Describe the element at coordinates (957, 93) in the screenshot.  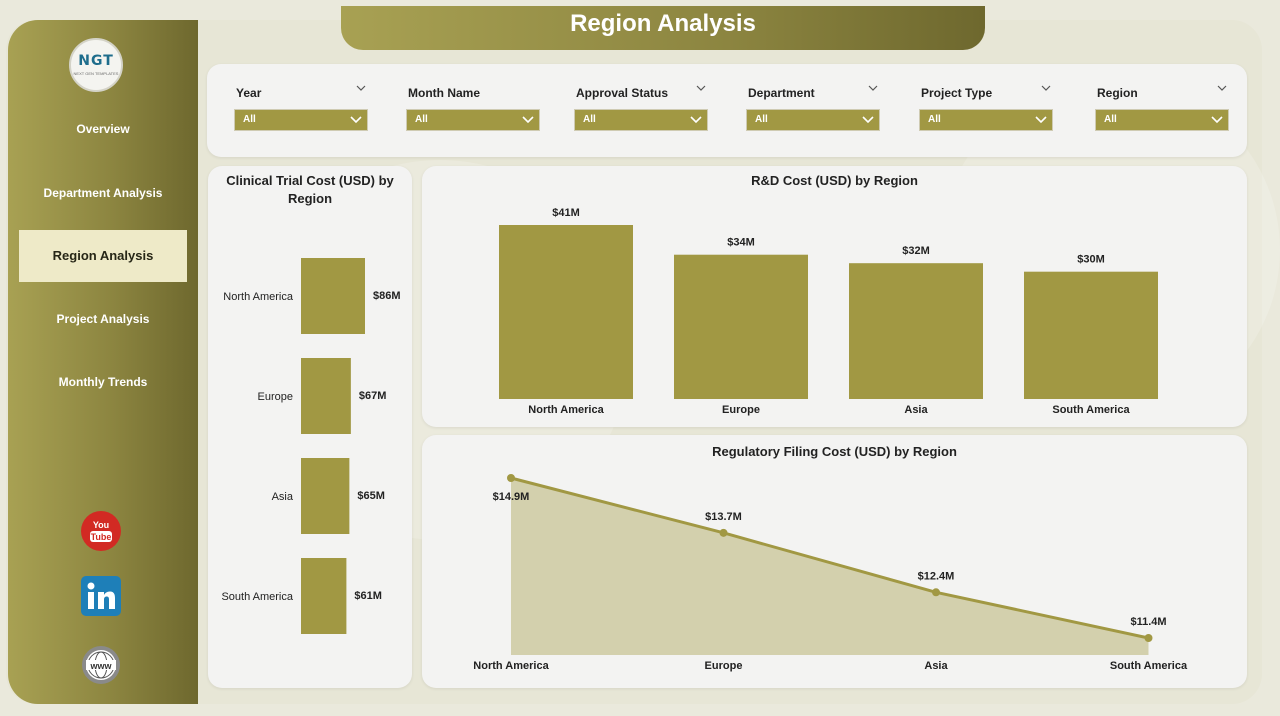
I see `filter-label: Project Type` at that location.